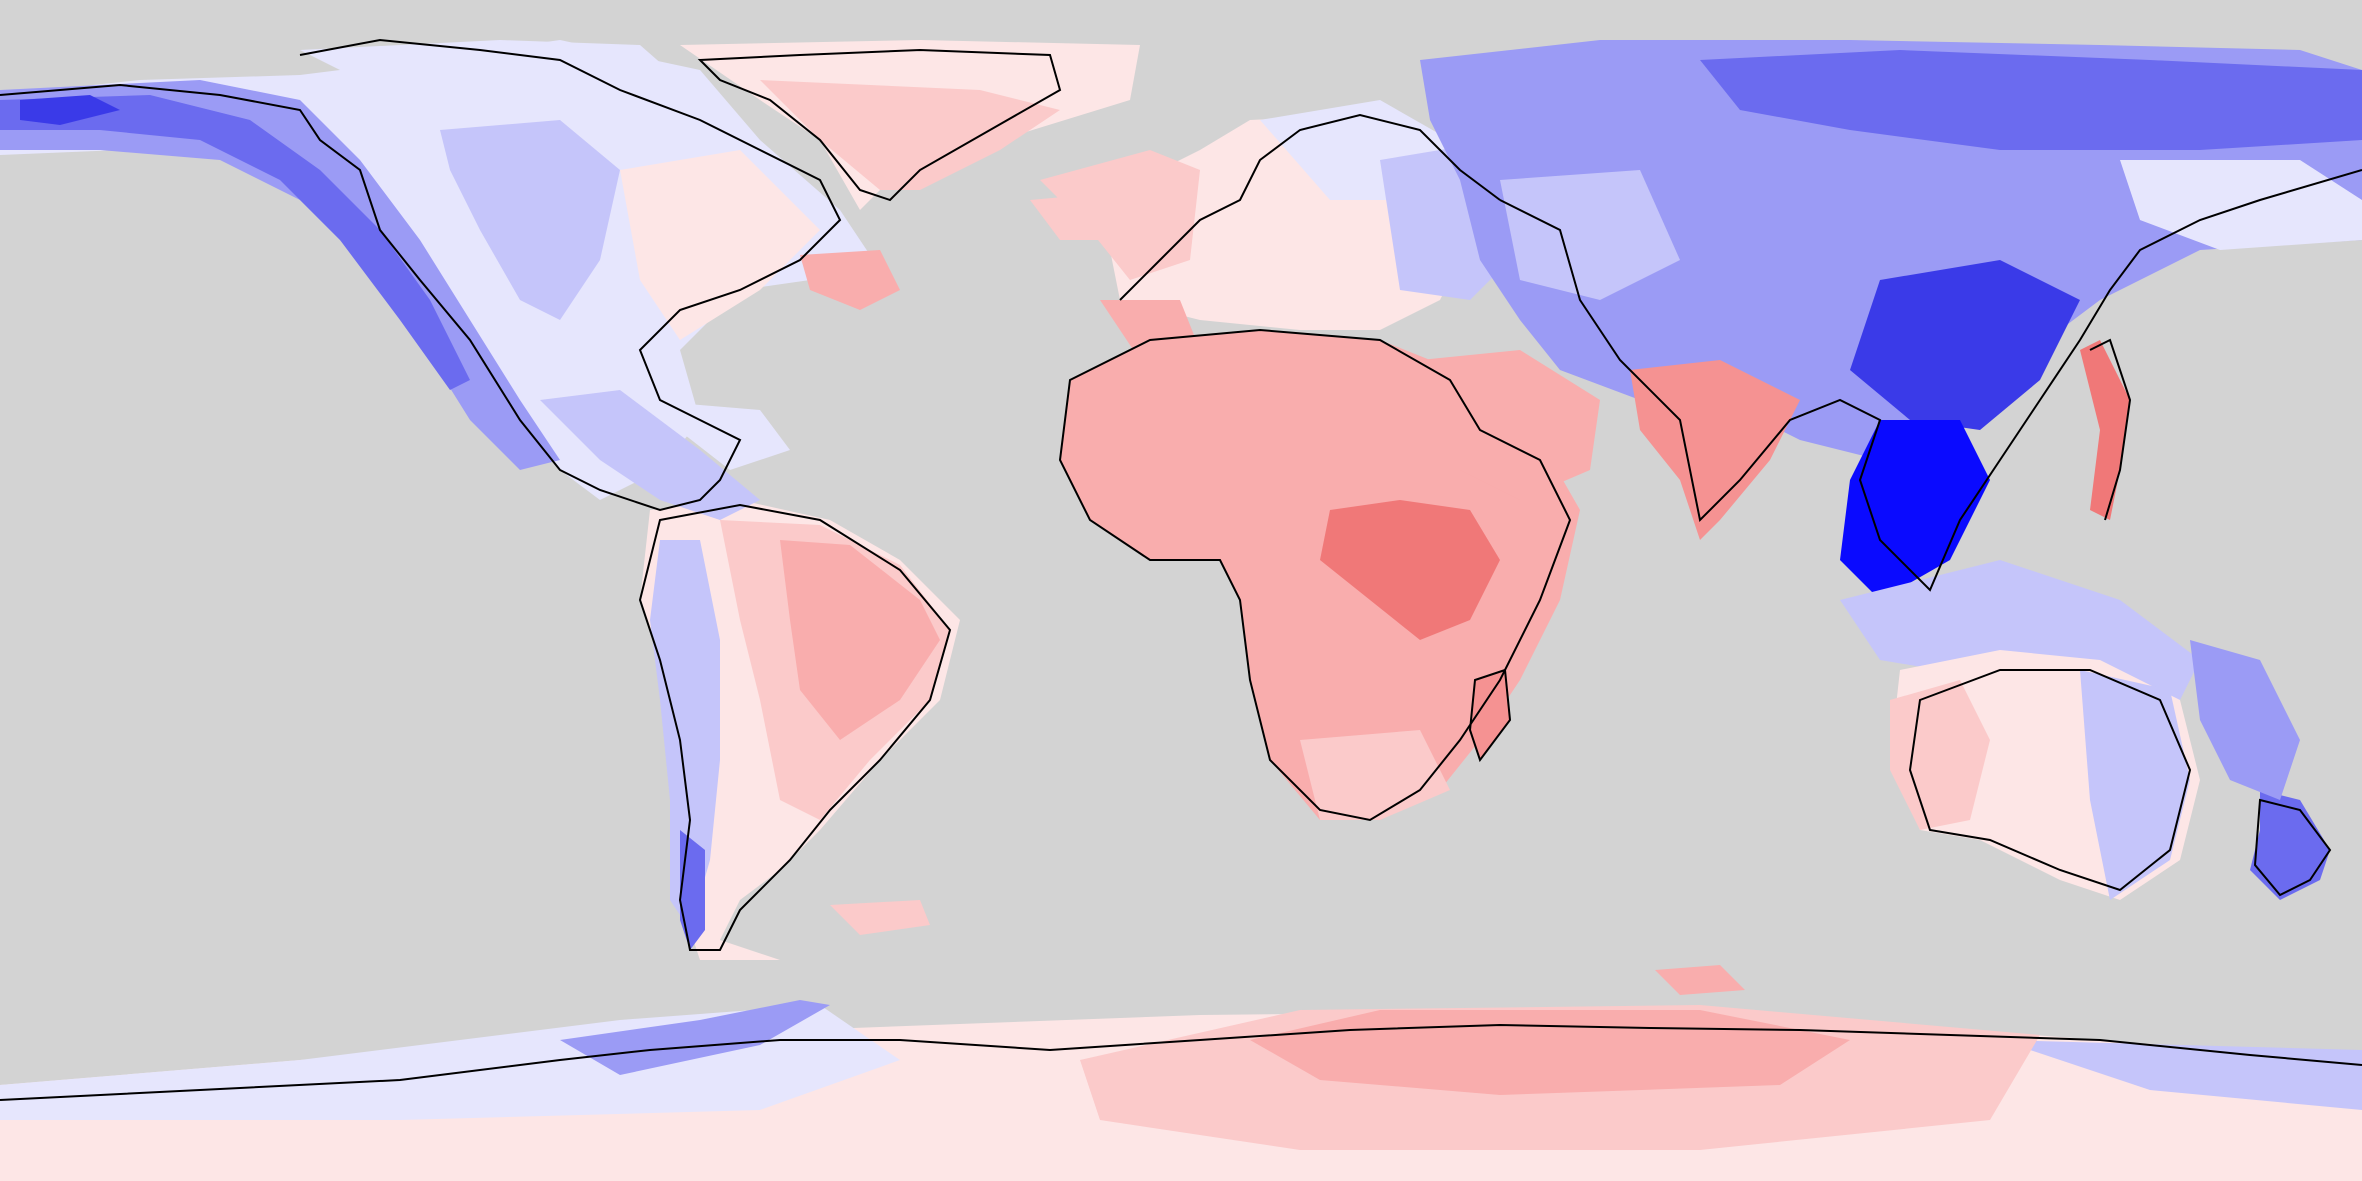  I want to click on caribbean-blue, so click(715, 435).